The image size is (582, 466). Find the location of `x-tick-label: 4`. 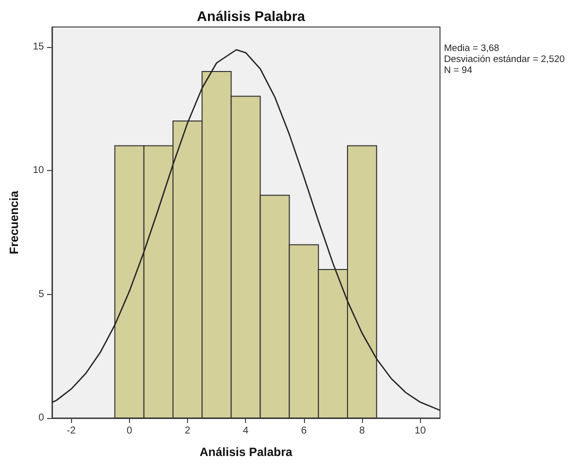

x-tick-label: 4 is located at coordinates (245, 431).